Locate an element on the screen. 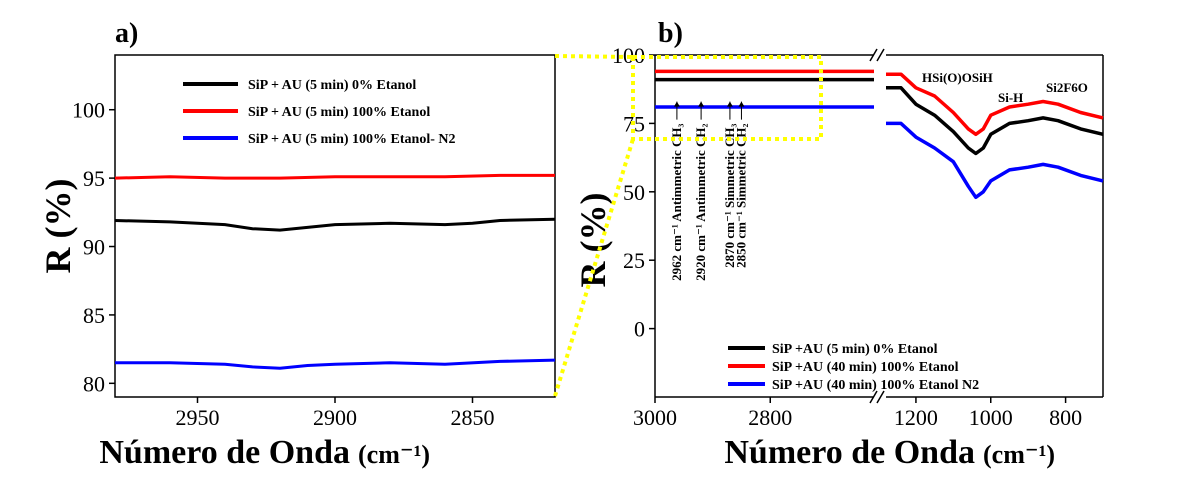 The width and height of the screenshot is (1200, 484). vertical-label: 2962 cm⁻¹ Antimmetric CH₃ is located at coordinates (676, 202).